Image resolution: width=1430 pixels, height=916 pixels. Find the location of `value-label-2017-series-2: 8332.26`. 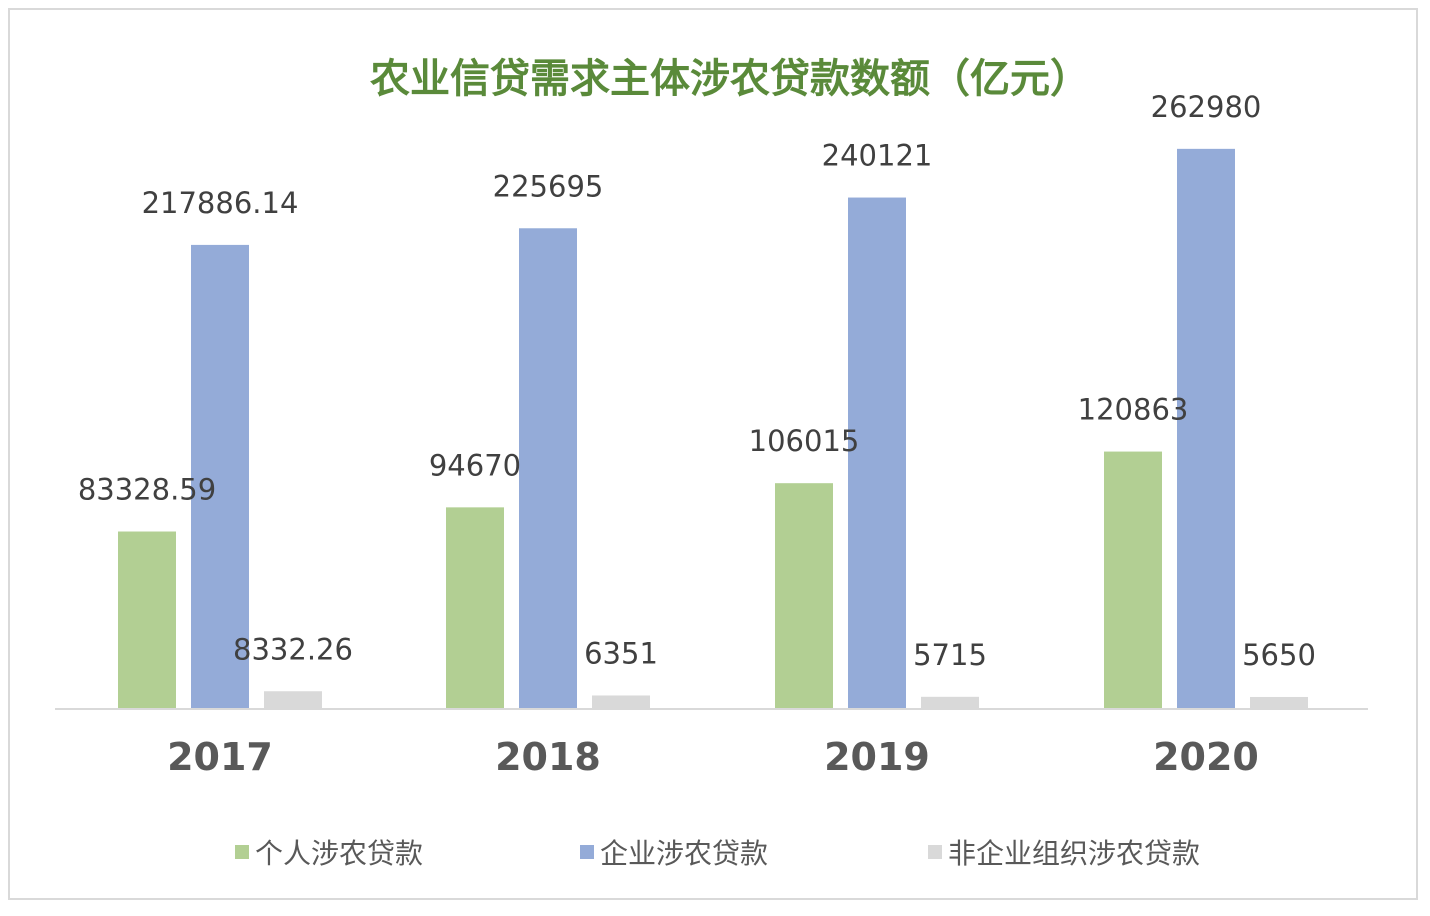

value-label-2017-series-2: 8332.26 is located at coordinates (293, 649).